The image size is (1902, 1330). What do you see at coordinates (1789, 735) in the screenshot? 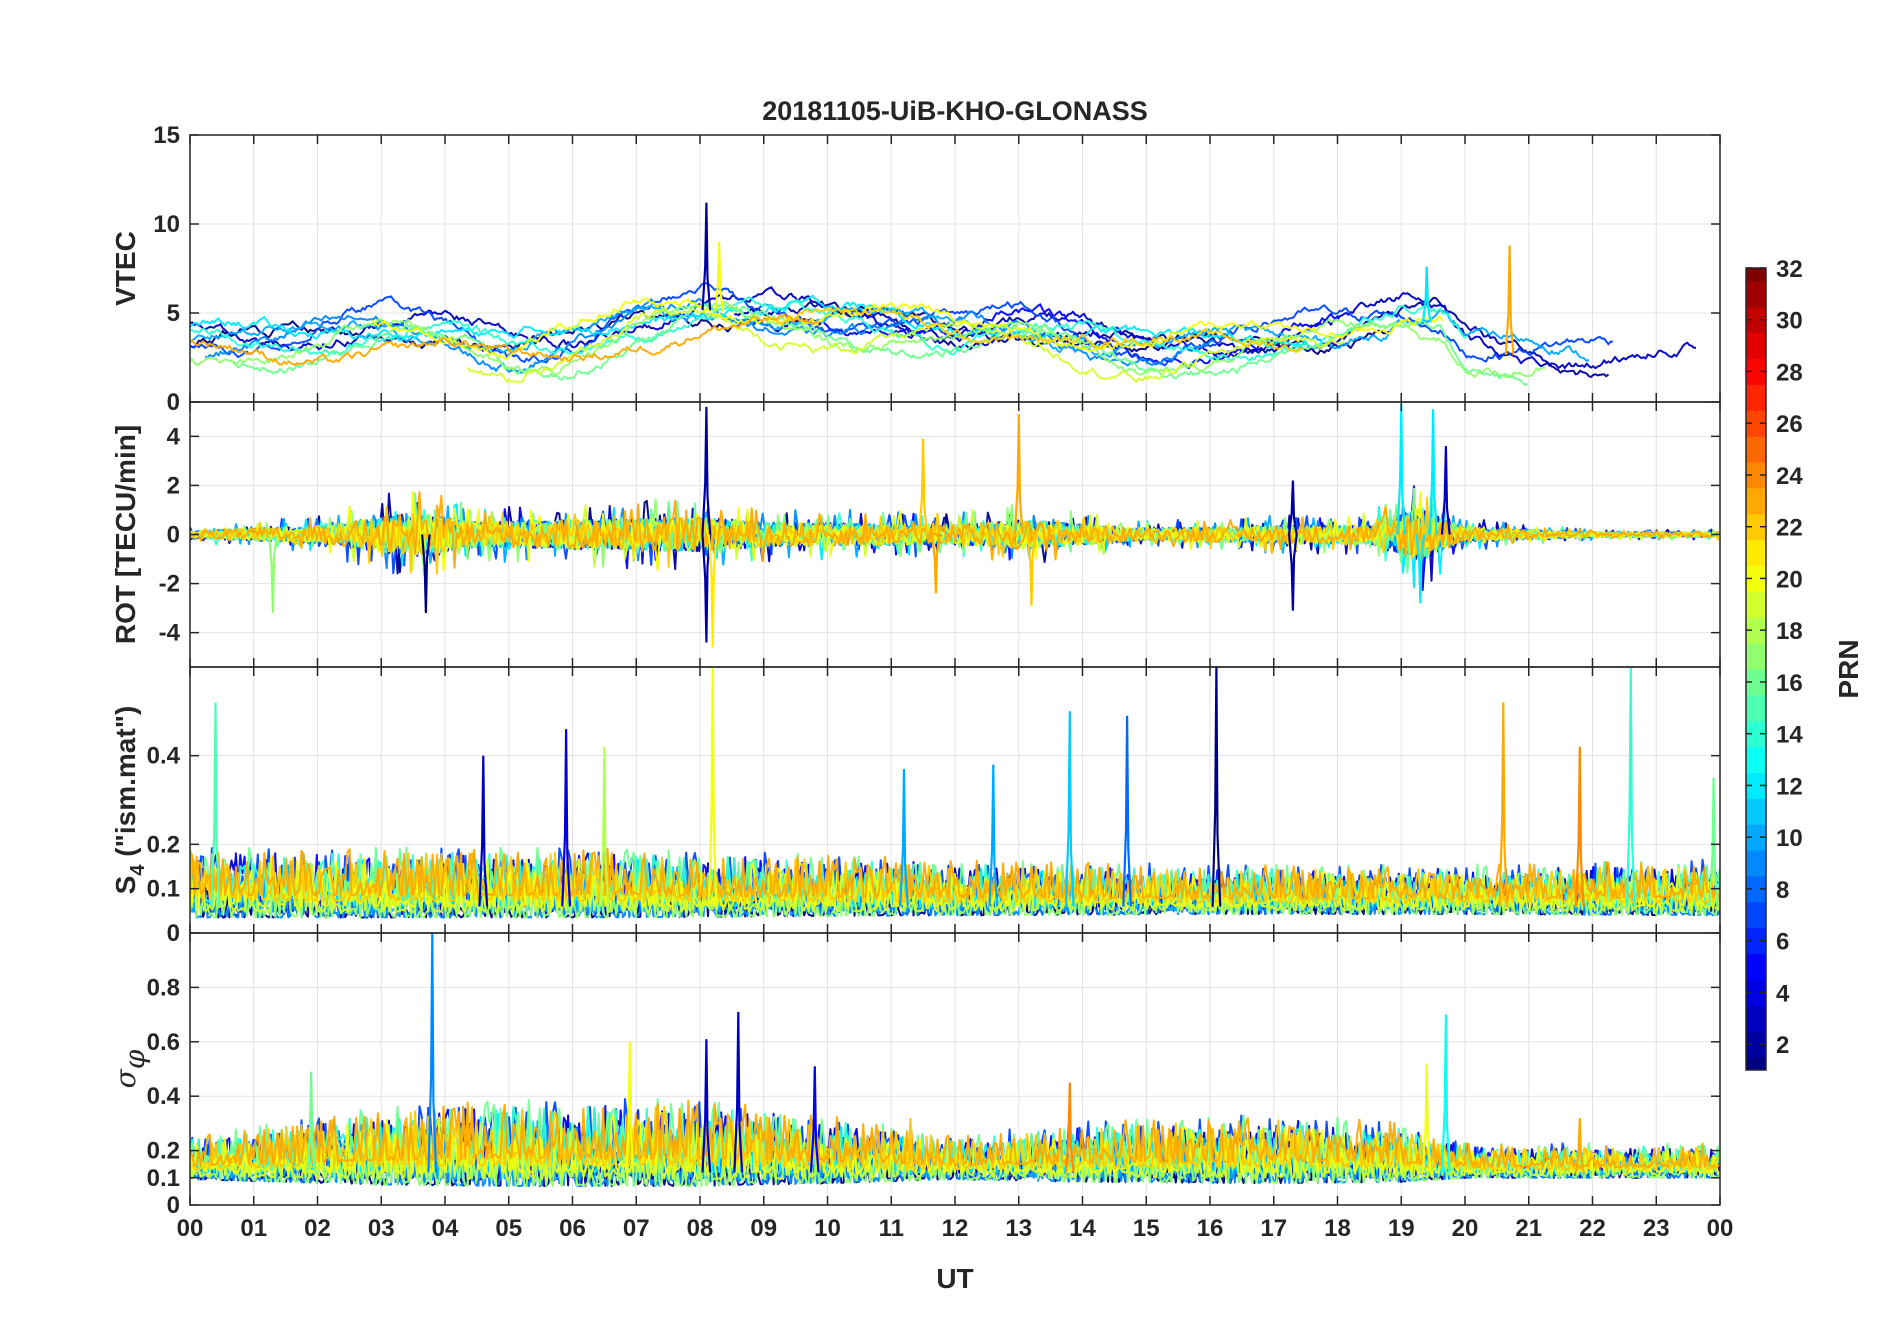
I see `colorbar-tick-label: 14` at bounding box center [1789, 735].